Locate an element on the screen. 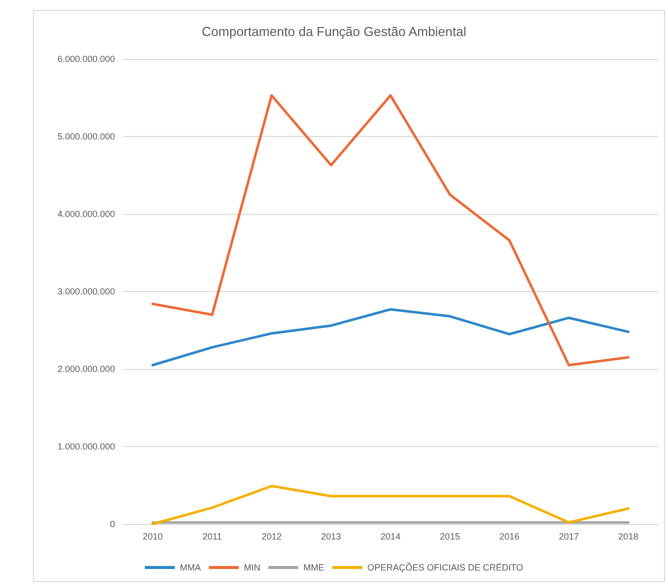  legend-label: MMA is located at coordinates (190, 567).